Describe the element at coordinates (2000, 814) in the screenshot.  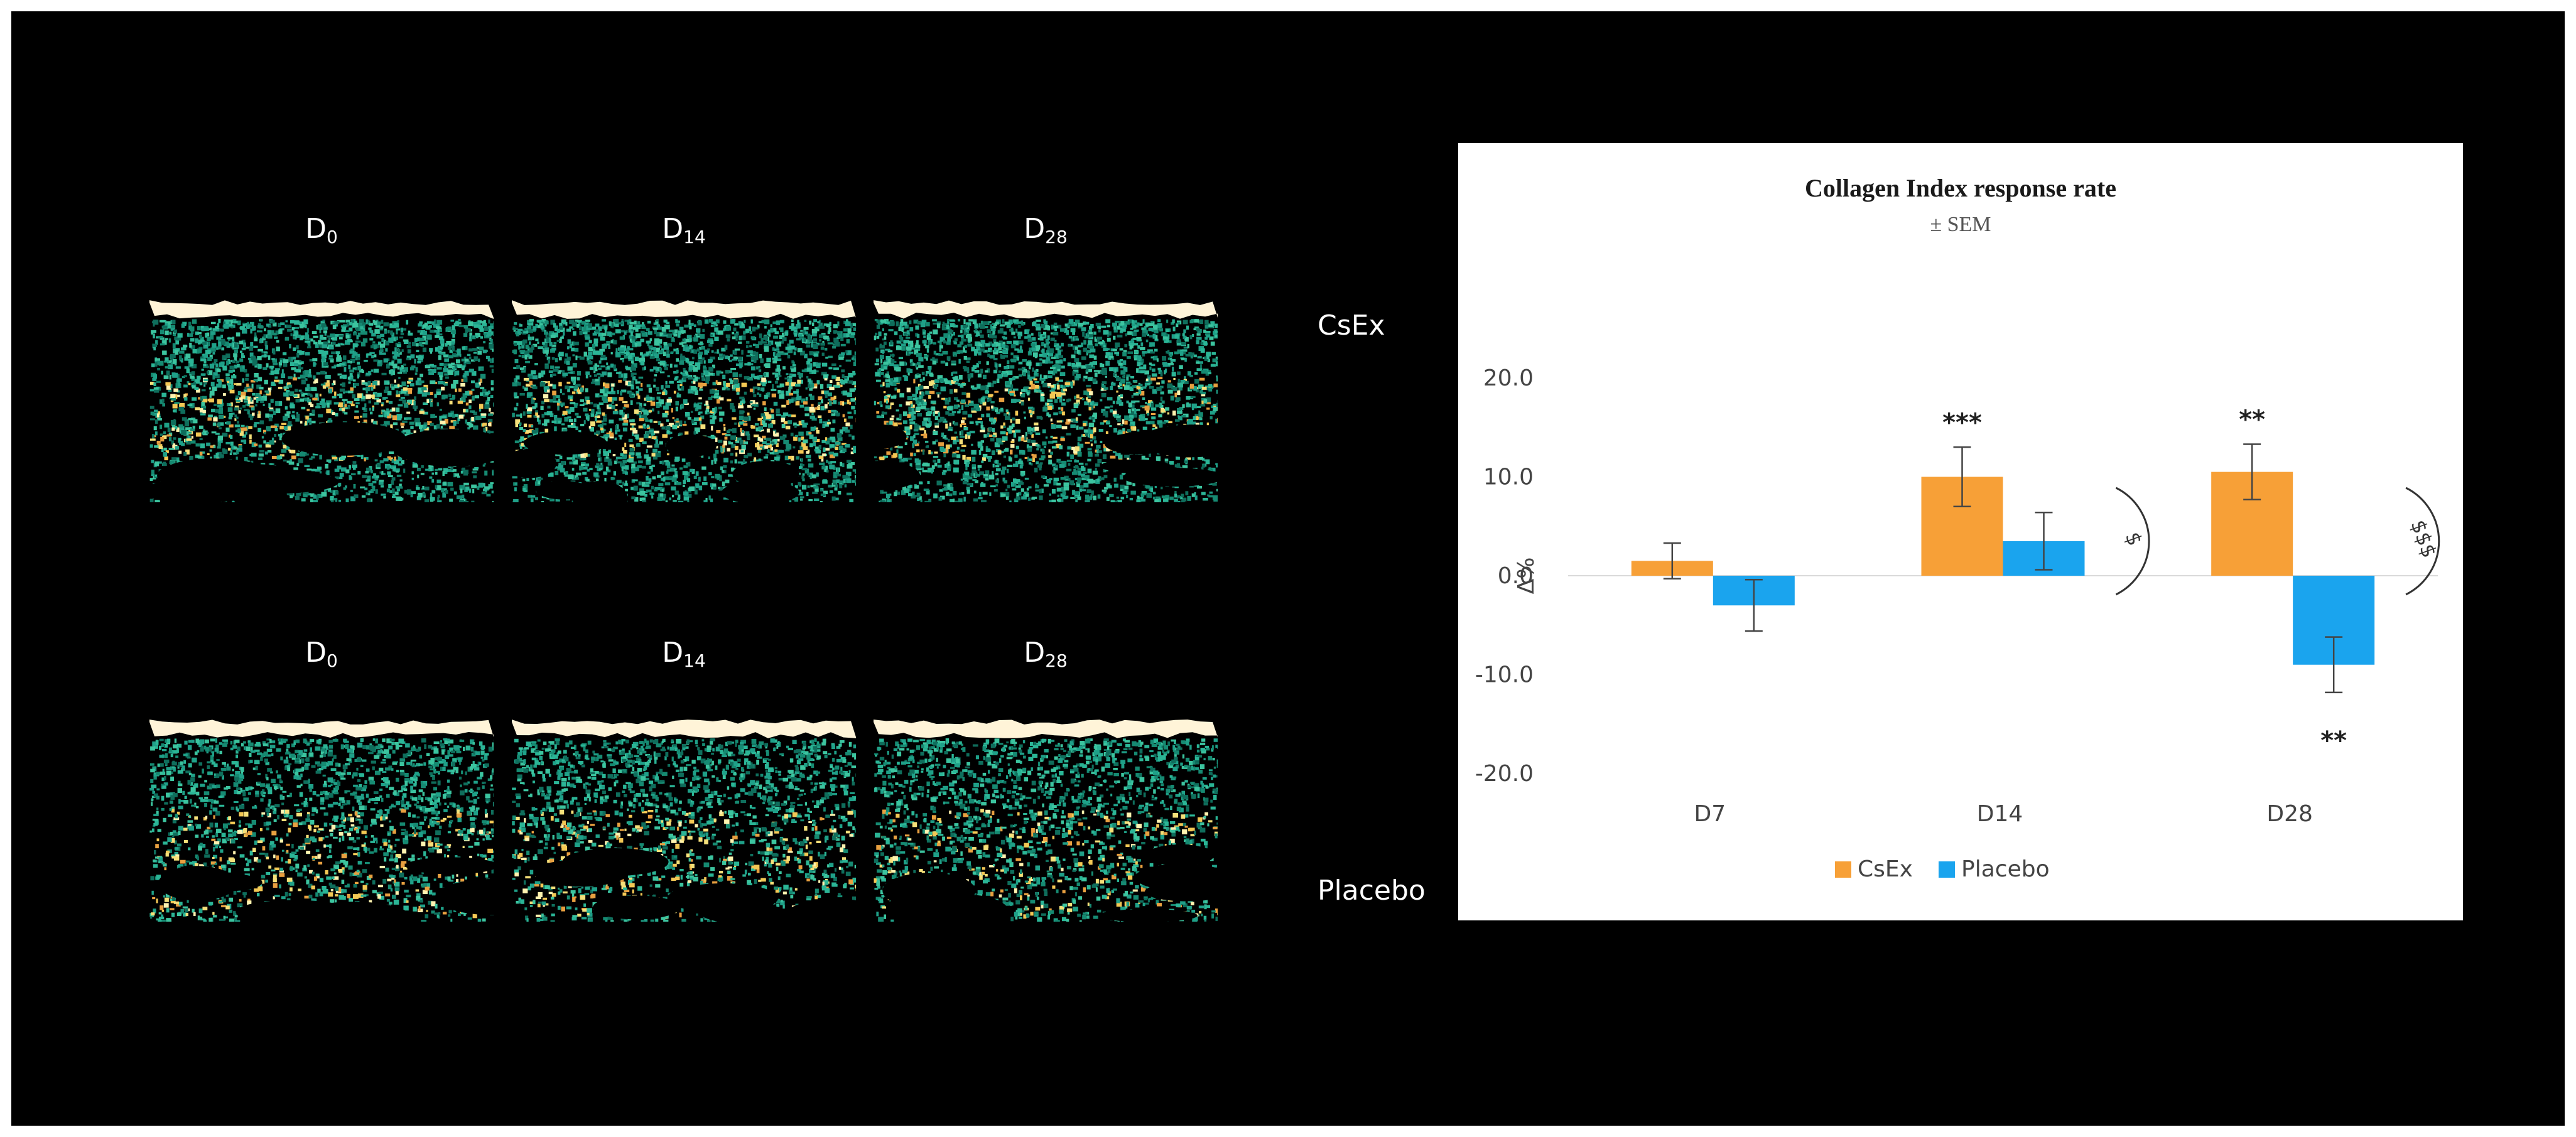
I see `x-category-label: D14` at that location.